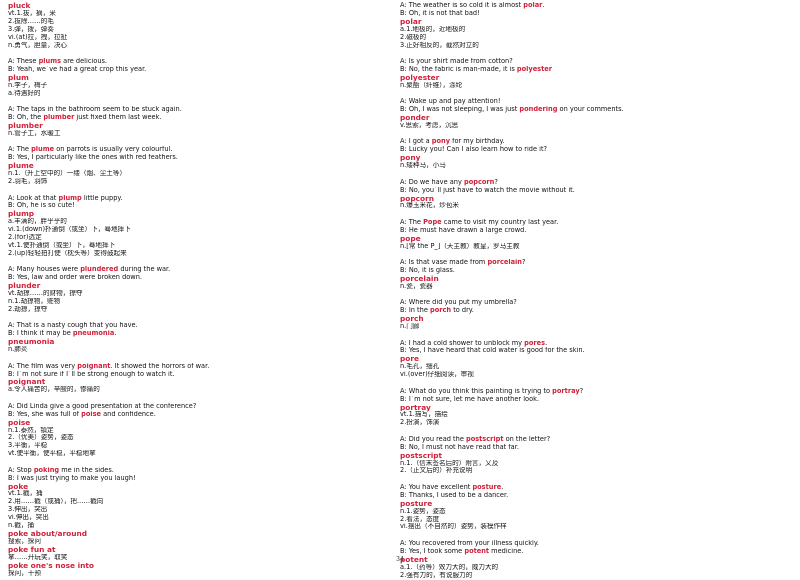  Describe the element at coordinates (527, 439) in the screenshot. I see `dialog-text: on the letter?` at that location.